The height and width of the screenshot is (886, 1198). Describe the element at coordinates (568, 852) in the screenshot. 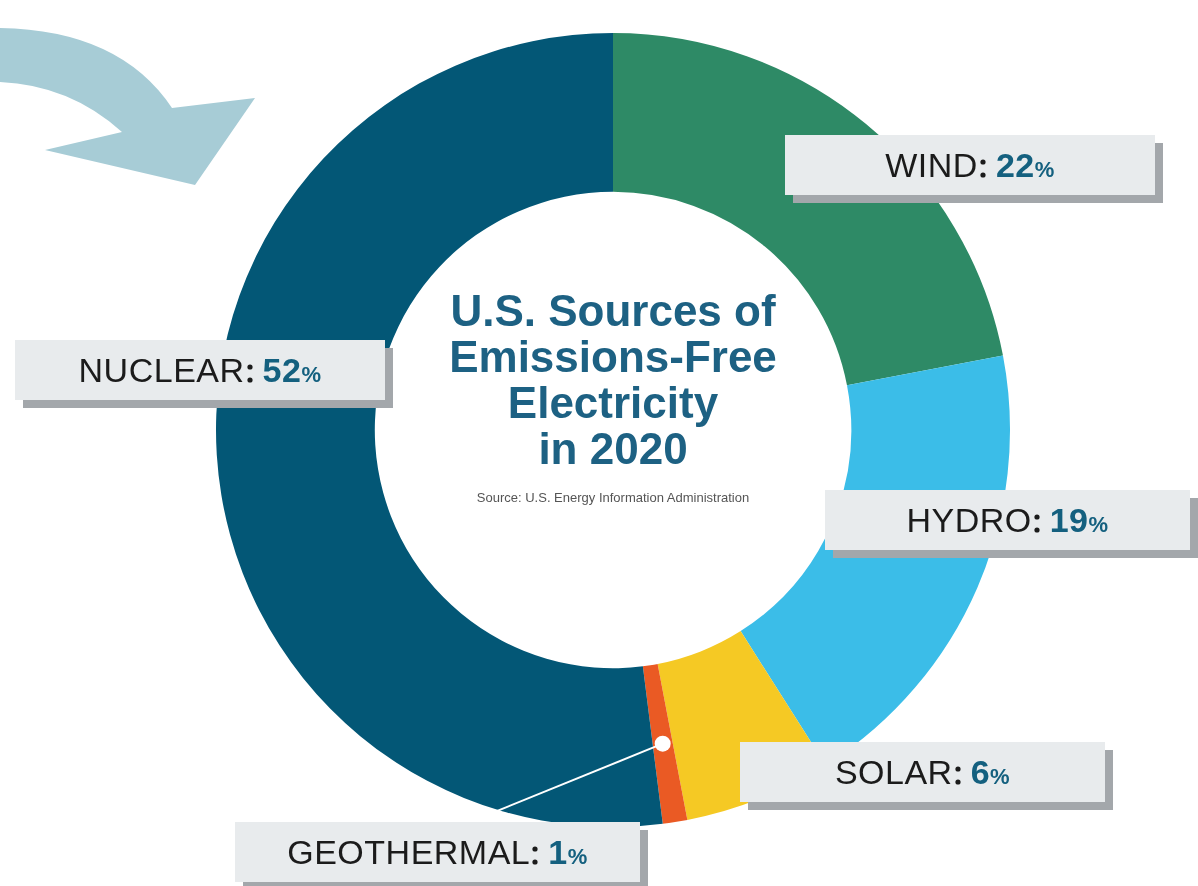

I see `data-label: 1%` at that location.